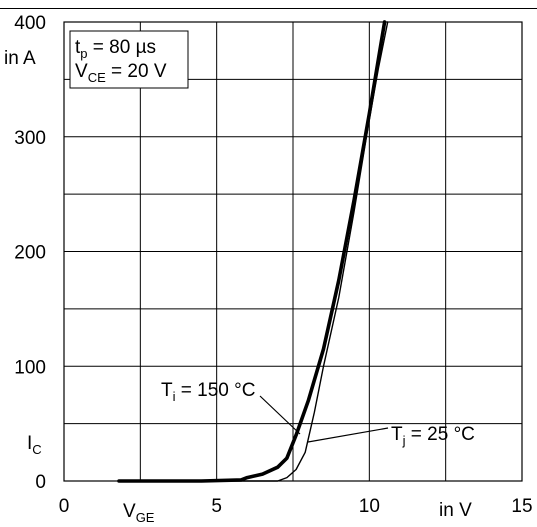  Describe the element at coordinates (521, 506) in the screenshot. I see `x-tick-label: 15` at that location.